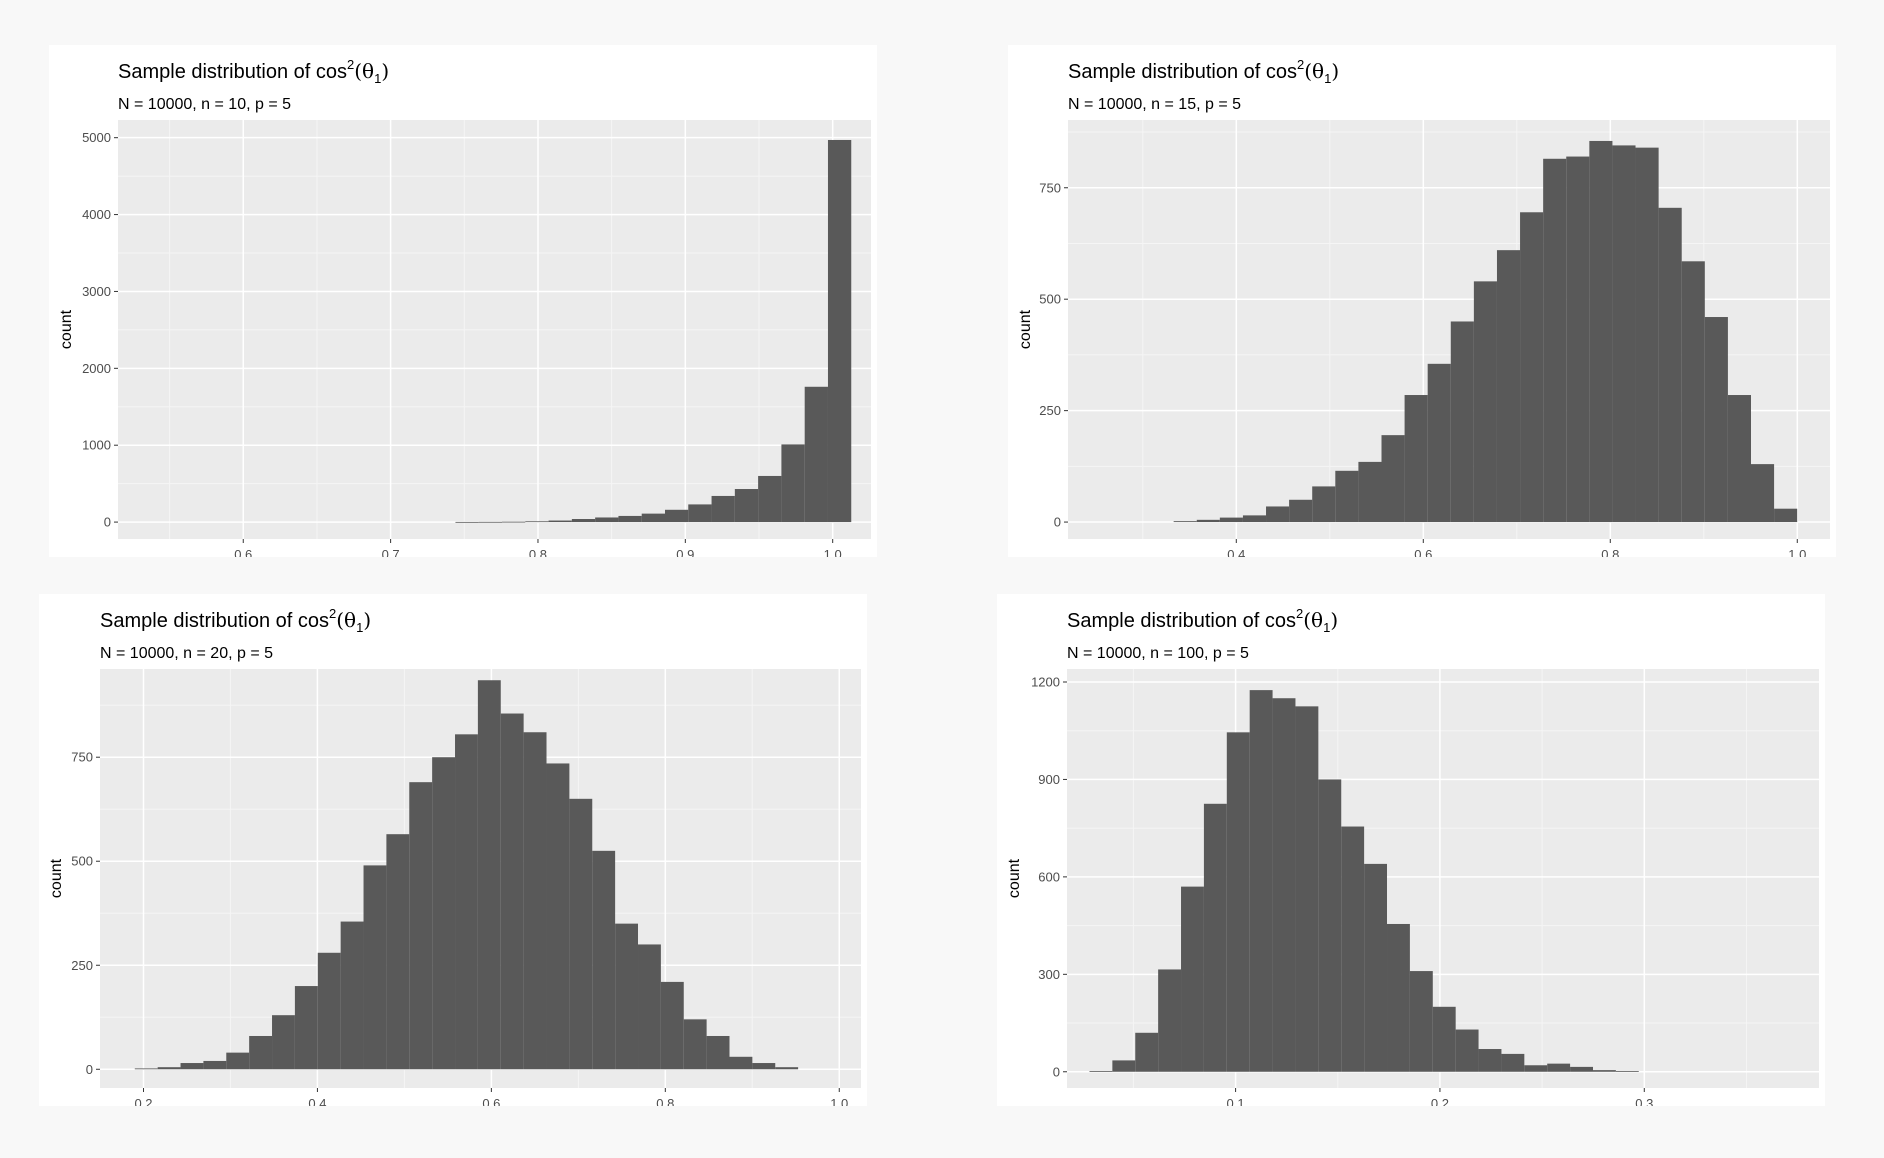 The image size is (1884, 1158). Describe the element at coordinates (1050, 299) in the screenshot. I see `y-tick-label: 500` at that location.